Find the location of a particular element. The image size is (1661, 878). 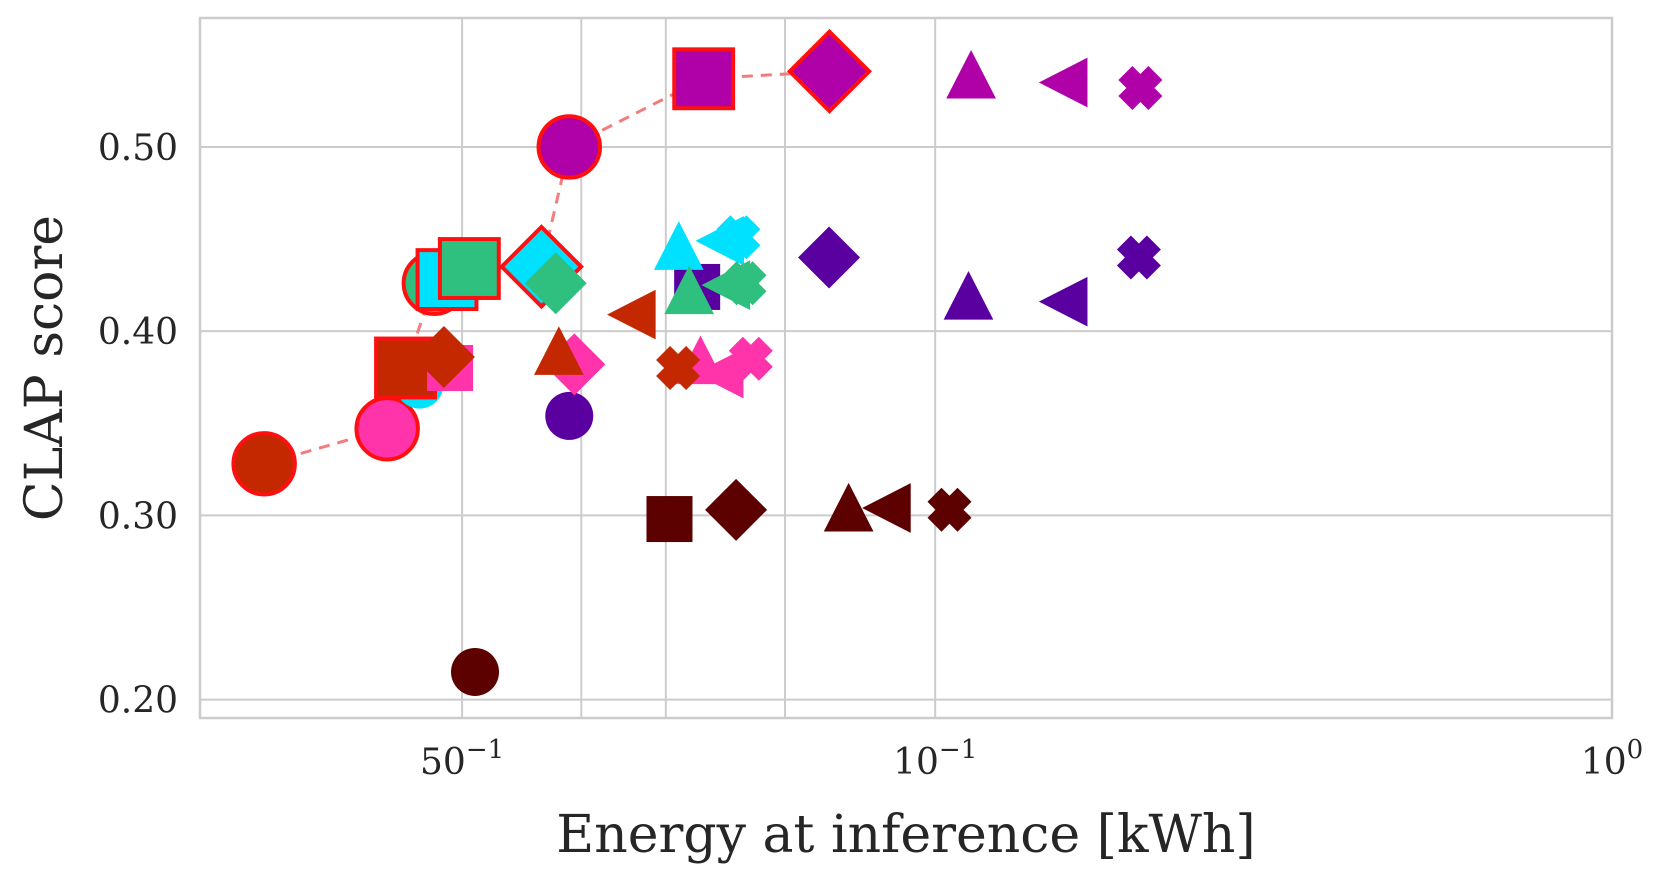

triangle-marker-darkred is located at coordinates (848, 507).